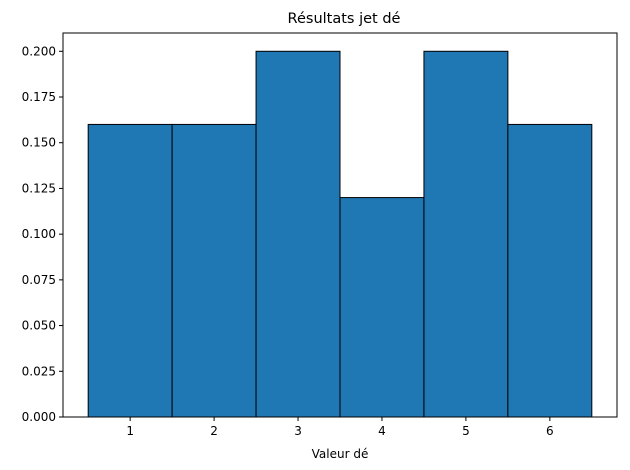 Image resolution: width=630 pixels, height=470 pixels. Describe the element at coordinates (340, 427) in the screenshot. I see `x-axis-ticks: 1 2 3 4 5 6` at that location.